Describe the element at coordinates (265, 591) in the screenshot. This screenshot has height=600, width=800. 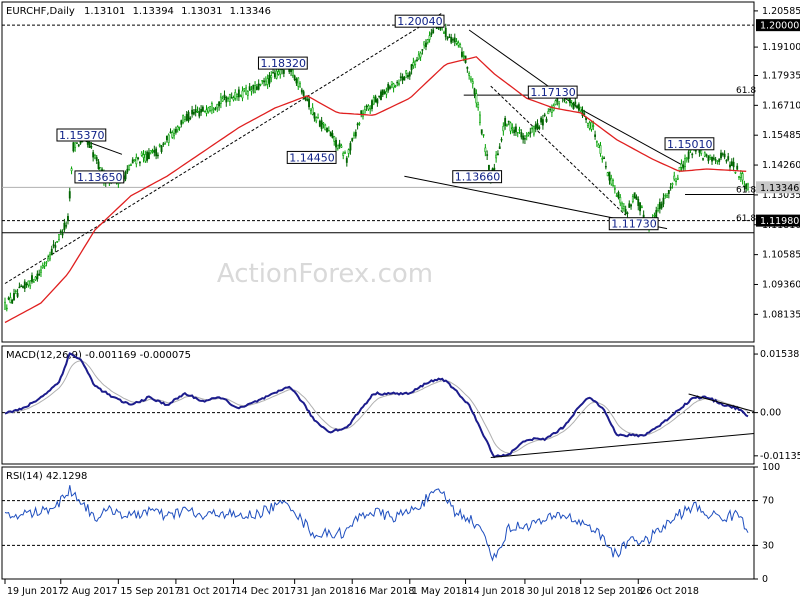
I see `x-tick-label: 14 Dec 2017` at that location.